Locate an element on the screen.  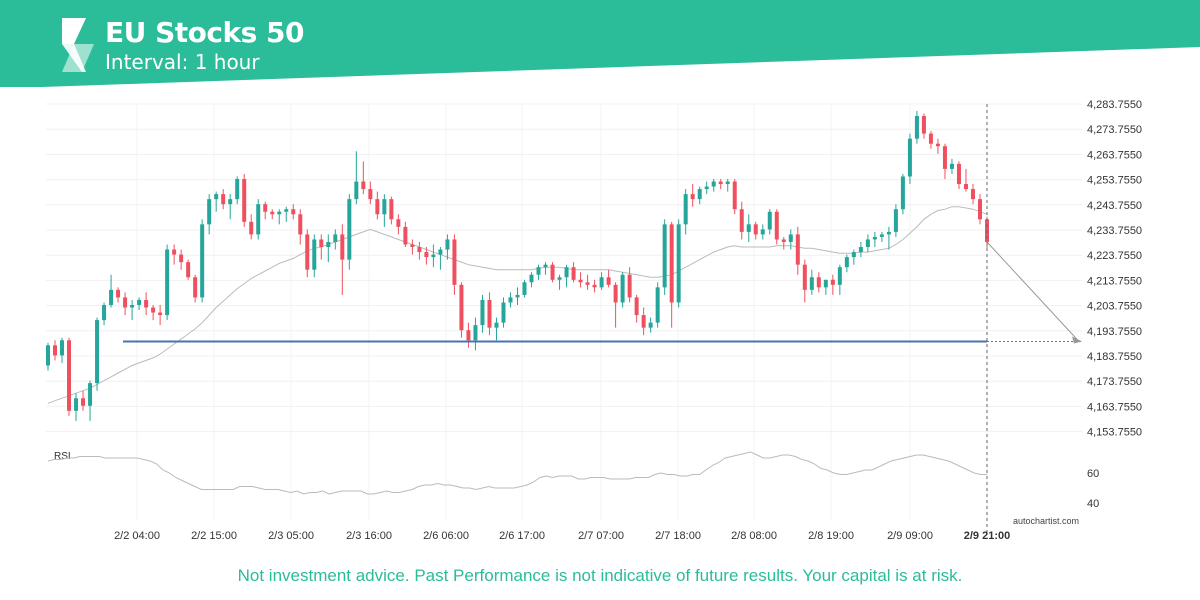
time-tick-label: 2/8 08:00 is located at coordinates (754, 536).